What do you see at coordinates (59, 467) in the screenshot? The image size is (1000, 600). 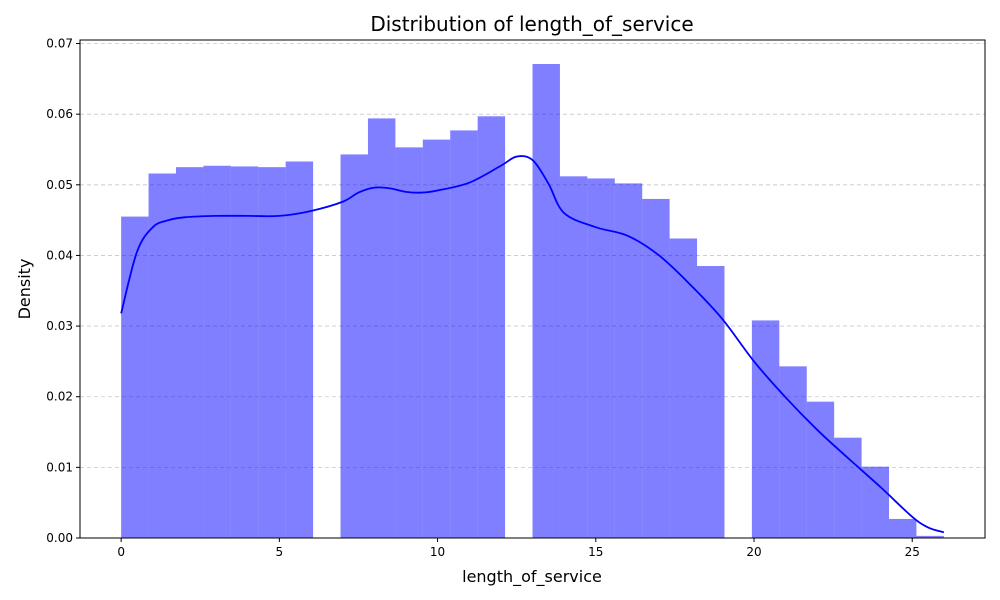 I see `y-tick-label: 0.01` at bounding box center [59, 467].